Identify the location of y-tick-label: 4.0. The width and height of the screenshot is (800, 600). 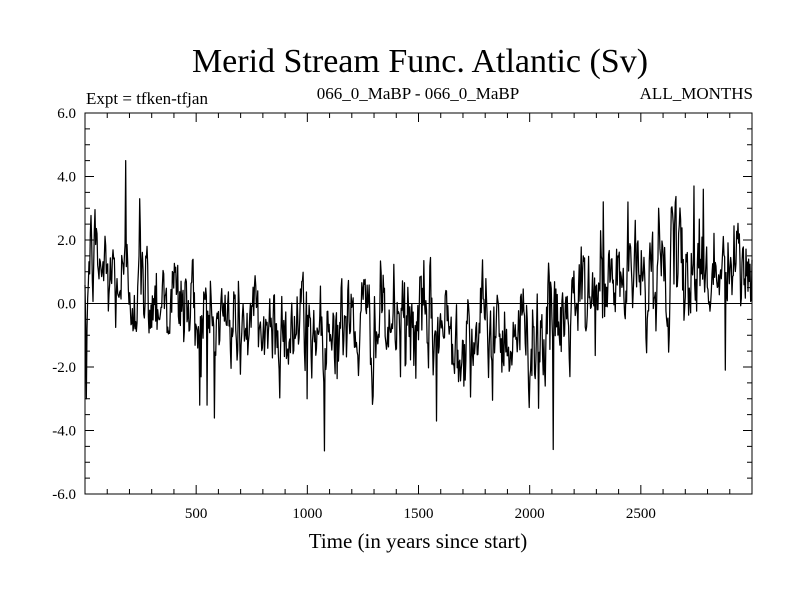
(66, 178).